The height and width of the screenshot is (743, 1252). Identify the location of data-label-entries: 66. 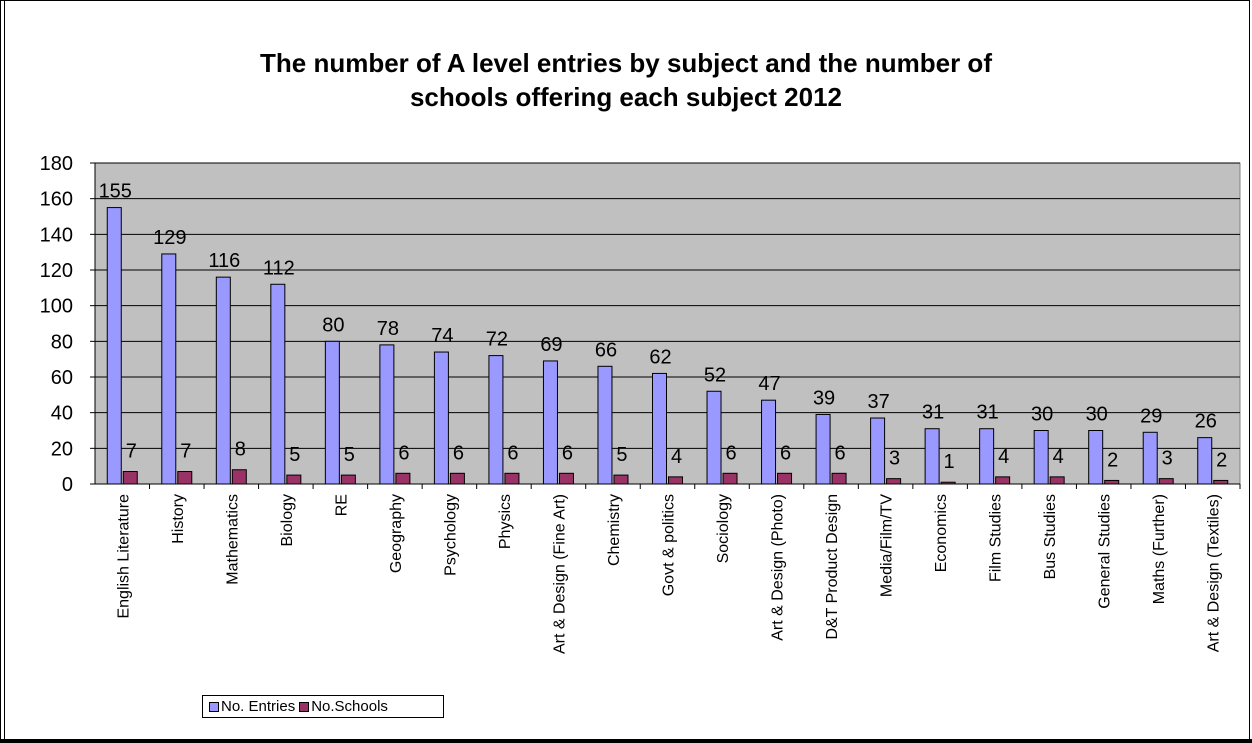
(606, 350).